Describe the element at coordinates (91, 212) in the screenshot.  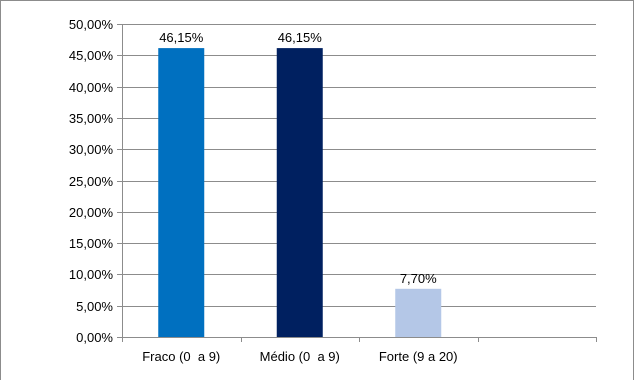
I see `y-tick-label-4: 20,00%` at that location.